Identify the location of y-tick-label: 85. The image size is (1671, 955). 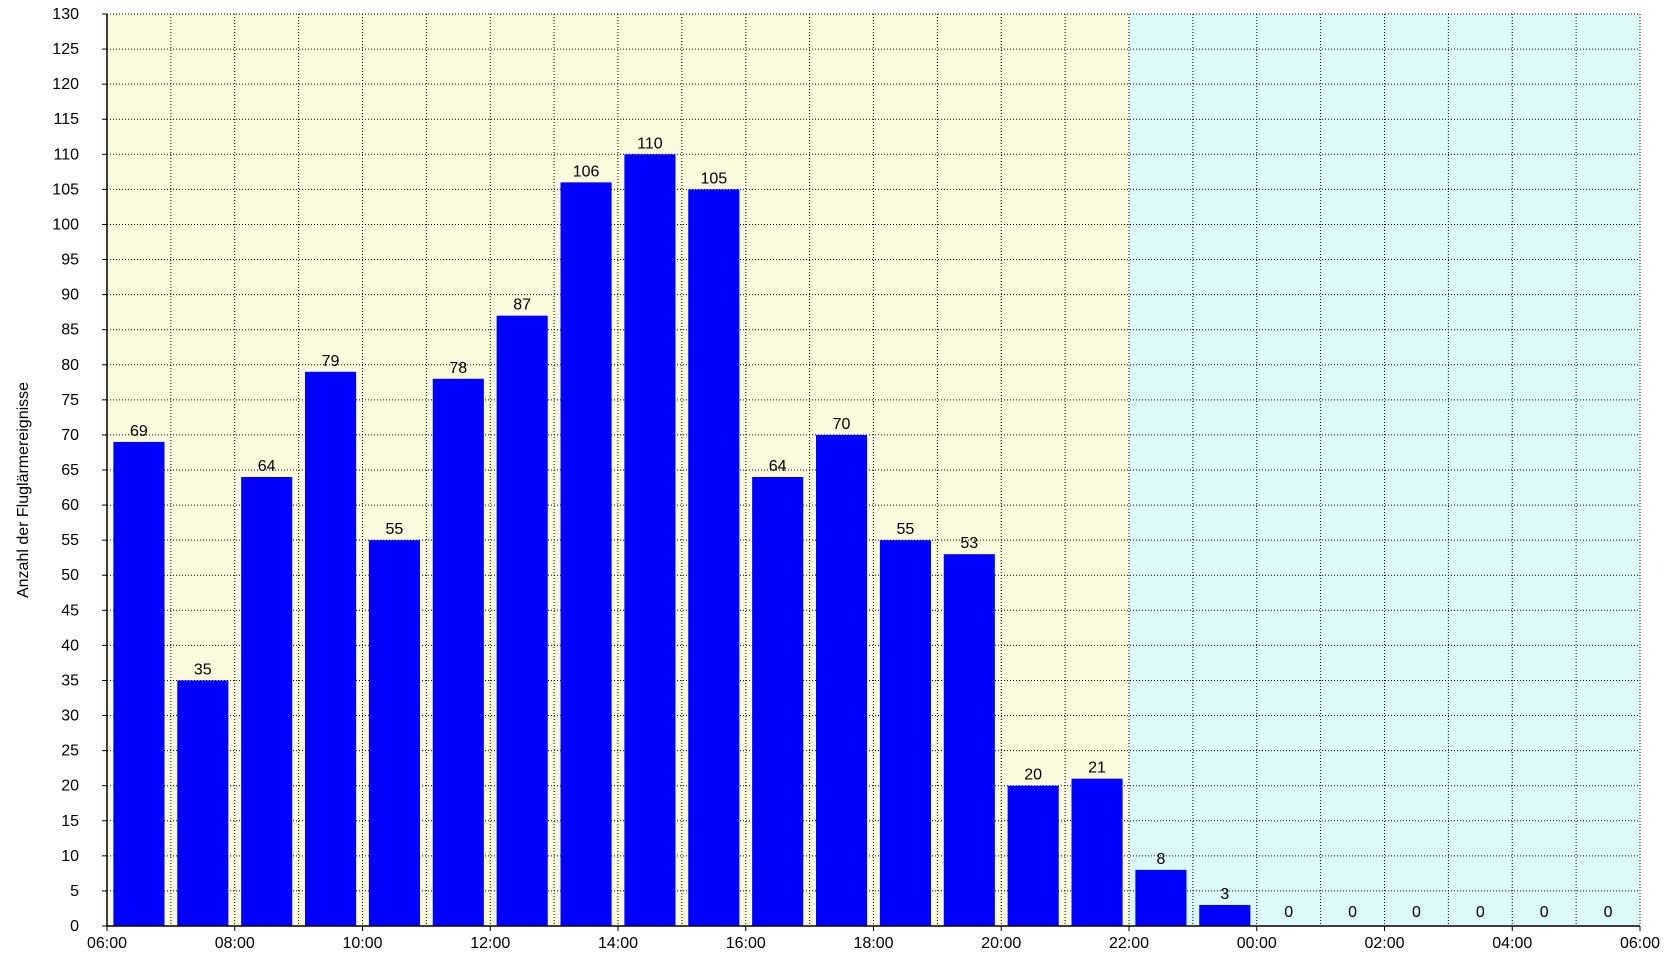
(70, 330).